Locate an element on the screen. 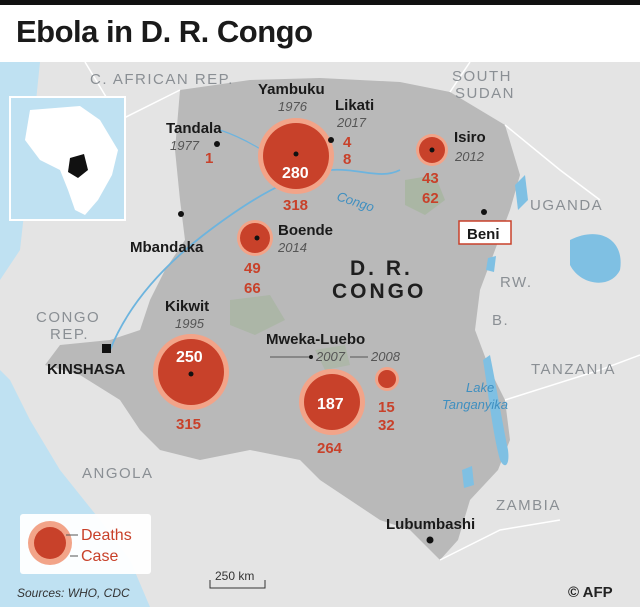 Image resolution: width=640 pixels, height=607 pixels. label-mbandaka: Mbandaka is located at coordinates (167, 247).